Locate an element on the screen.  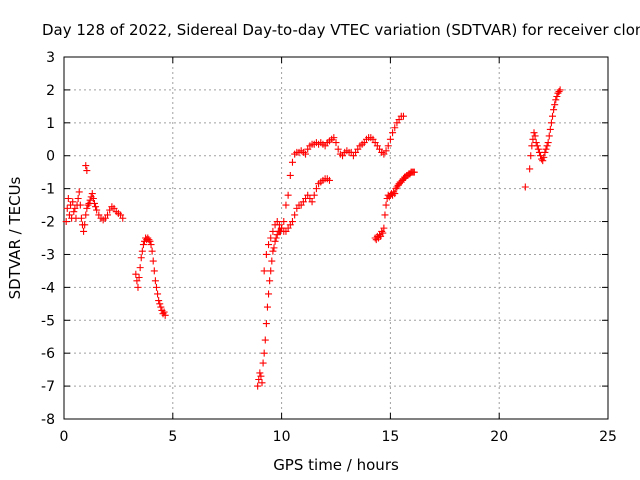
series-seg1-outlier is located at coordinates (86, 168).